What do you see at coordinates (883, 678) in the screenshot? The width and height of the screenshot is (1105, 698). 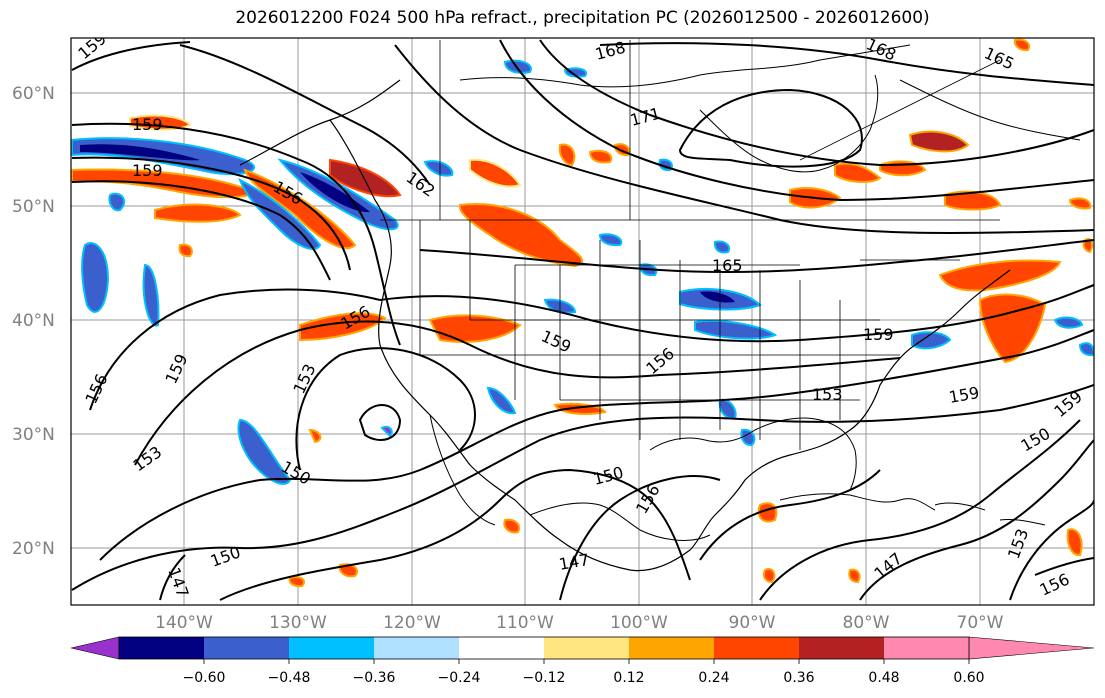 I see `colorbar-tick-label: 0.48` at bounding box center [883, 678].